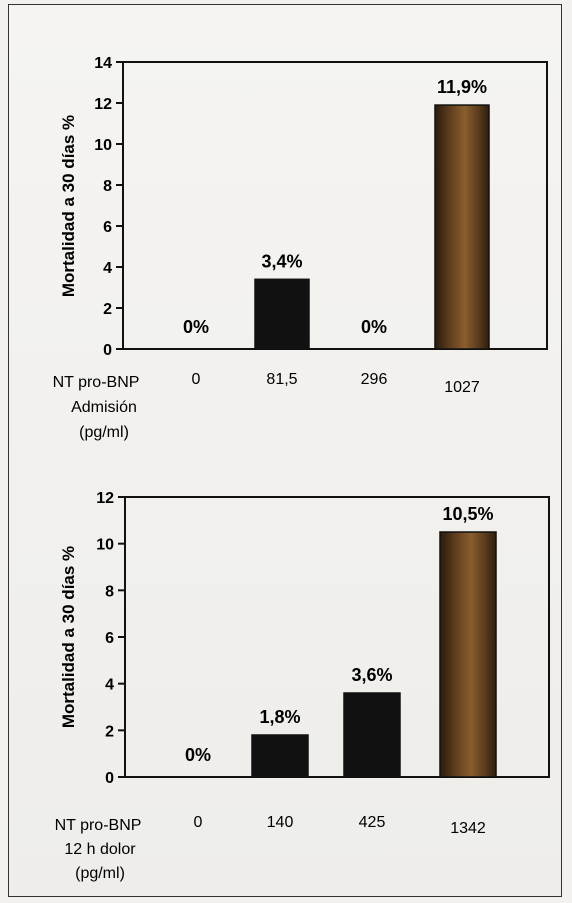 The height and width of the screenshot is (903, 572). Describe the element at coordinates (107, 268) in the screenshot. I see `chart-1-y-tick-label: 4` at that location.